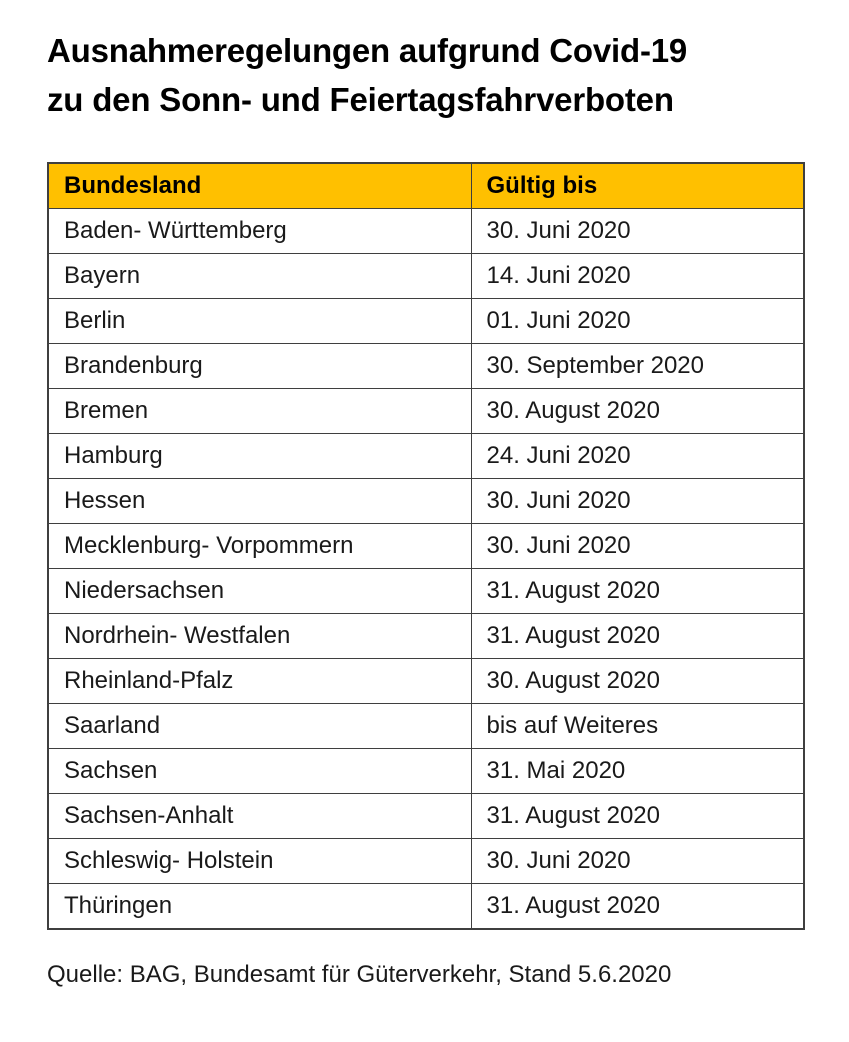 The width and height of the screenshot is (849, 1042). I want to click on table-row: Baden- Württemberg 30. Juni 2020, so click(426, 231).